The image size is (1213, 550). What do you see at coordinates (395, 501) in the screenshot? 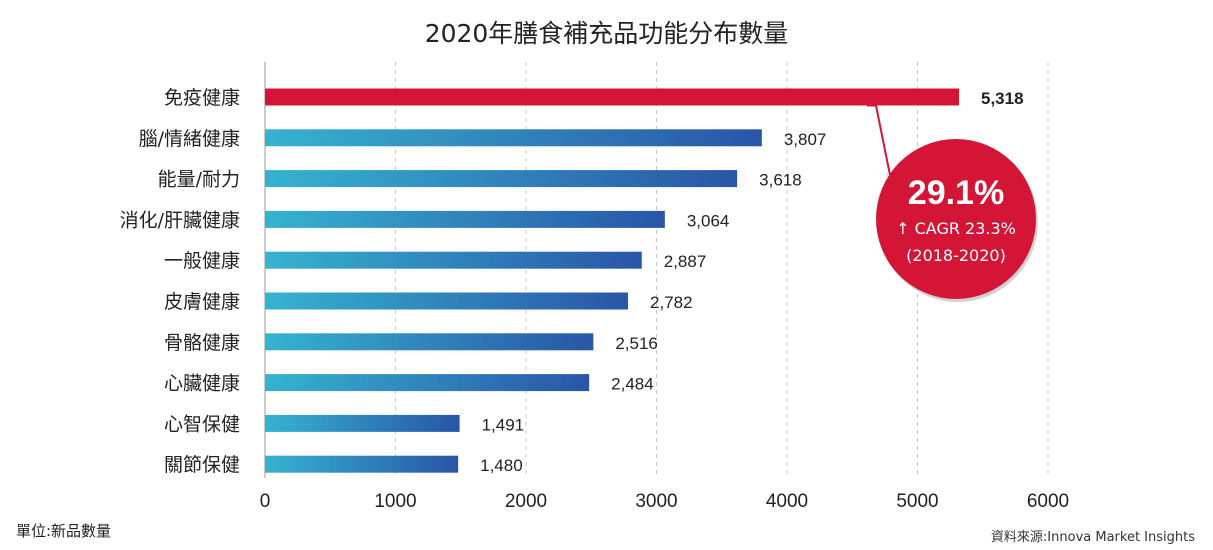
I see `x-tick-label: 1000` at bounding box center [395, 501].